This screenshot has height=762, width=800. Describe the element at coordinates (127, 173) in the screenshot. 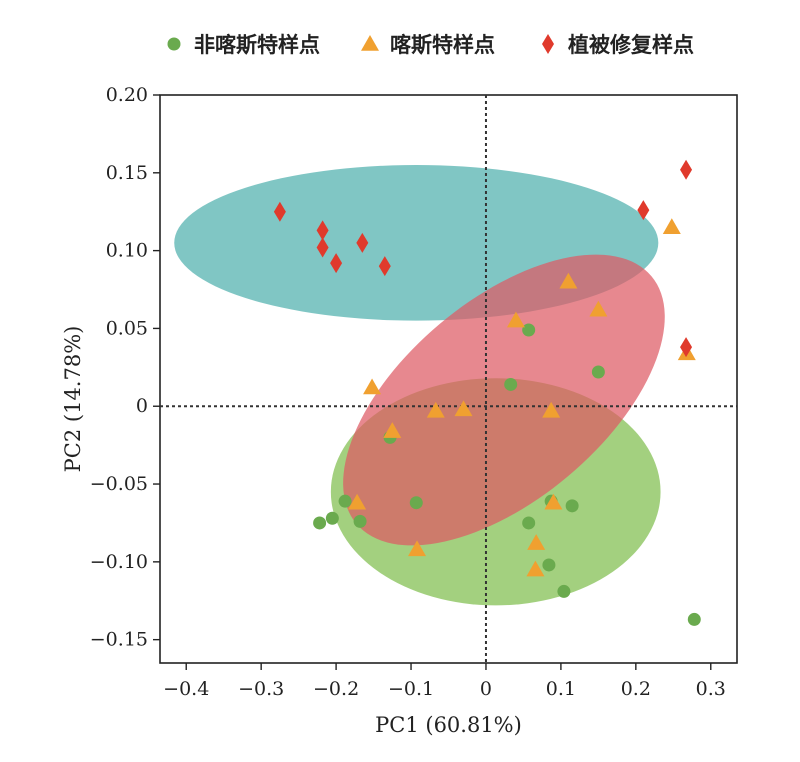

I see `y-tick-label: 0.15` at that location.